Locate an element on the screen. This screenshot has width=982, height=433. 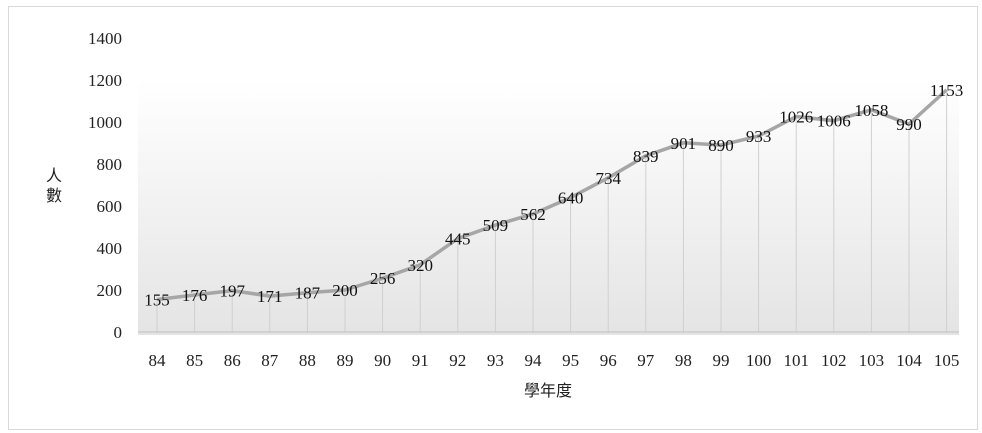
data-label: 734 is located at coordinates (608, 178).